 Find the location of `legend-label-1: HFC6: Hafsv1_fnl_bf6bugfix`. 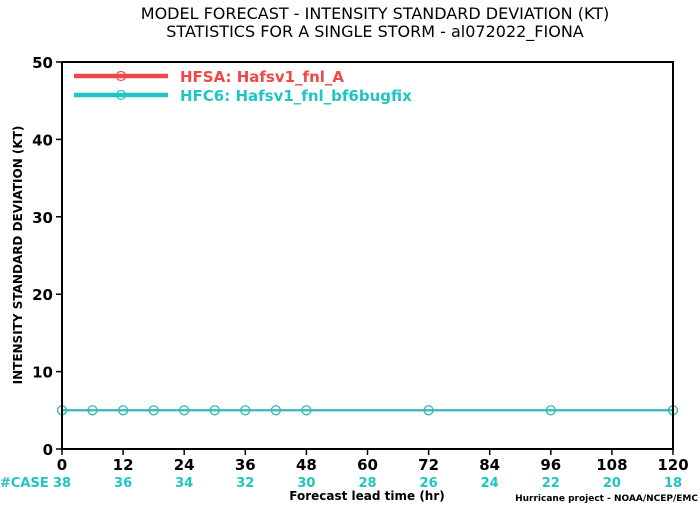

legend-label-1: HFC6: Hafsv1_fnl_bf6bugfix is located at coordinates (296, 96).